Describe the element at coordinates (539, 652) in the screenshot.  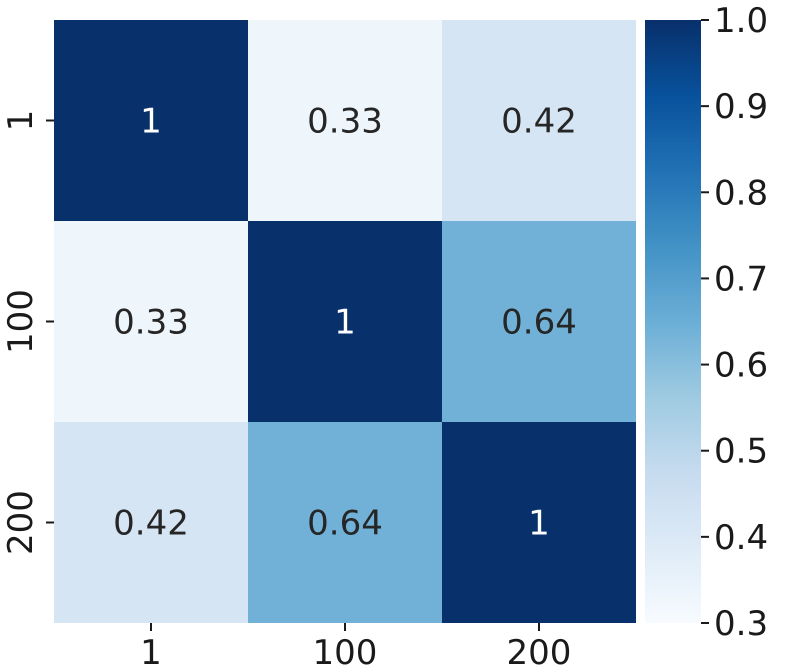
I see `x-tick-label: 200` at that location.